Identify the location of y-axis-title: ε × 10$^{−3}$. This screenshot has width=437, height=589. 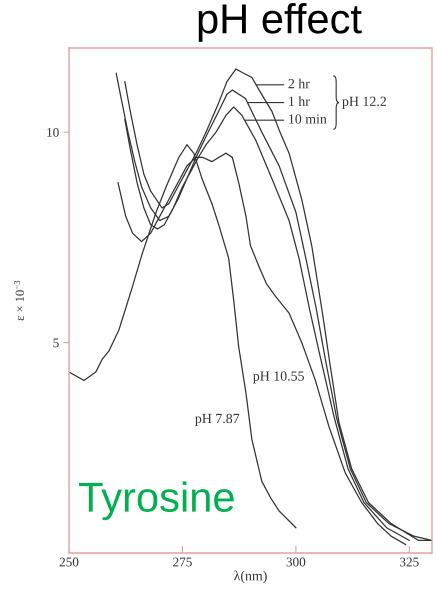
(19, 300).